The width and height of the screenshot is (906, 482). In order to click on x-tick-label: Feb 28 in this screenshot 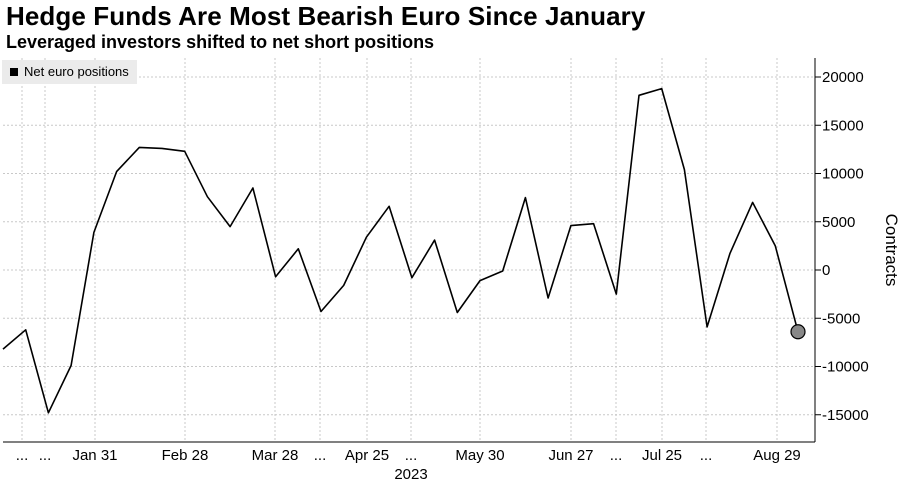, I will do `click(185, 455)`.